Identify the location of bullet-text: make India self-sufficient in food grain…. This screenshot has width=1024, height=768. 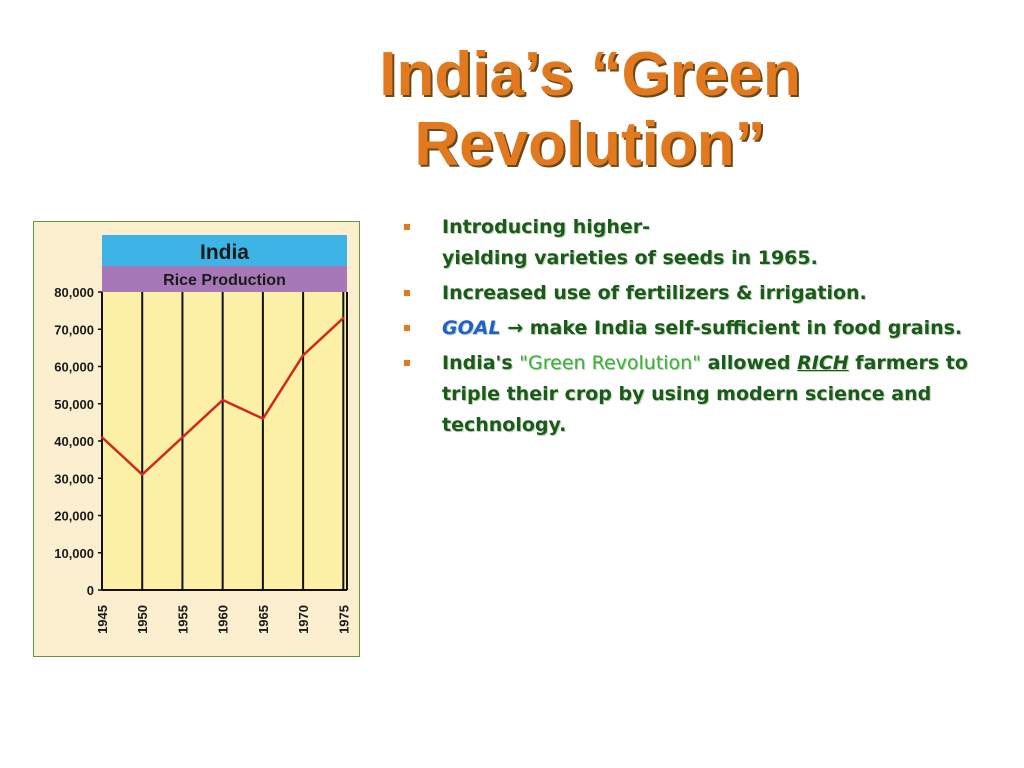
(743, 328).